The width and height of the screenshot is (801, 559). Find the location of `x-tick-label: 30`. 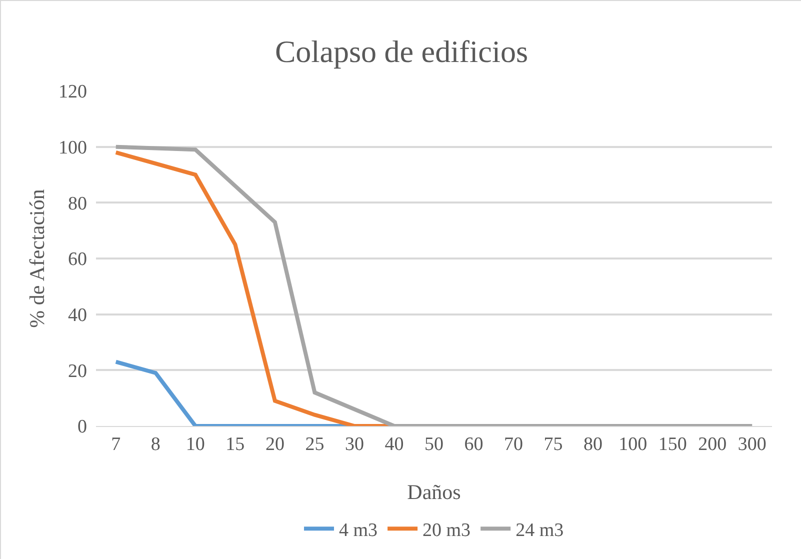

x-tick-label: 30 is located at coordinates (354, 444).